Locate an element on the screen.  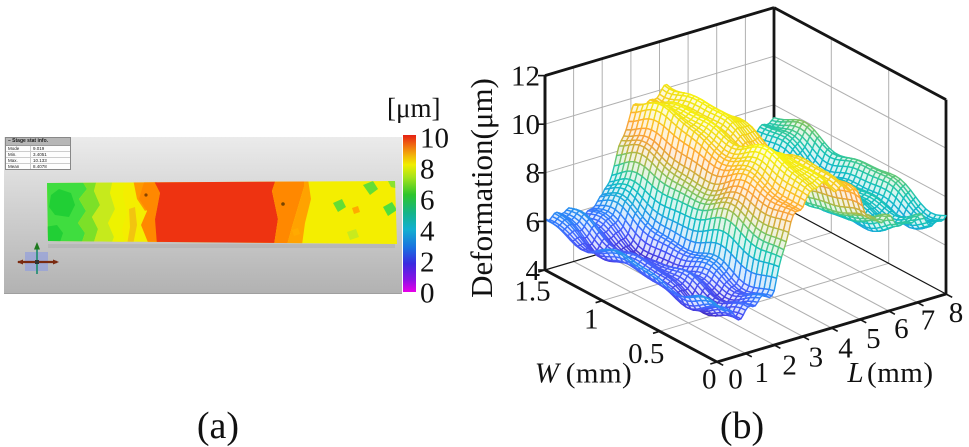
svg-text: 10 is located at coordinates (525, 125).